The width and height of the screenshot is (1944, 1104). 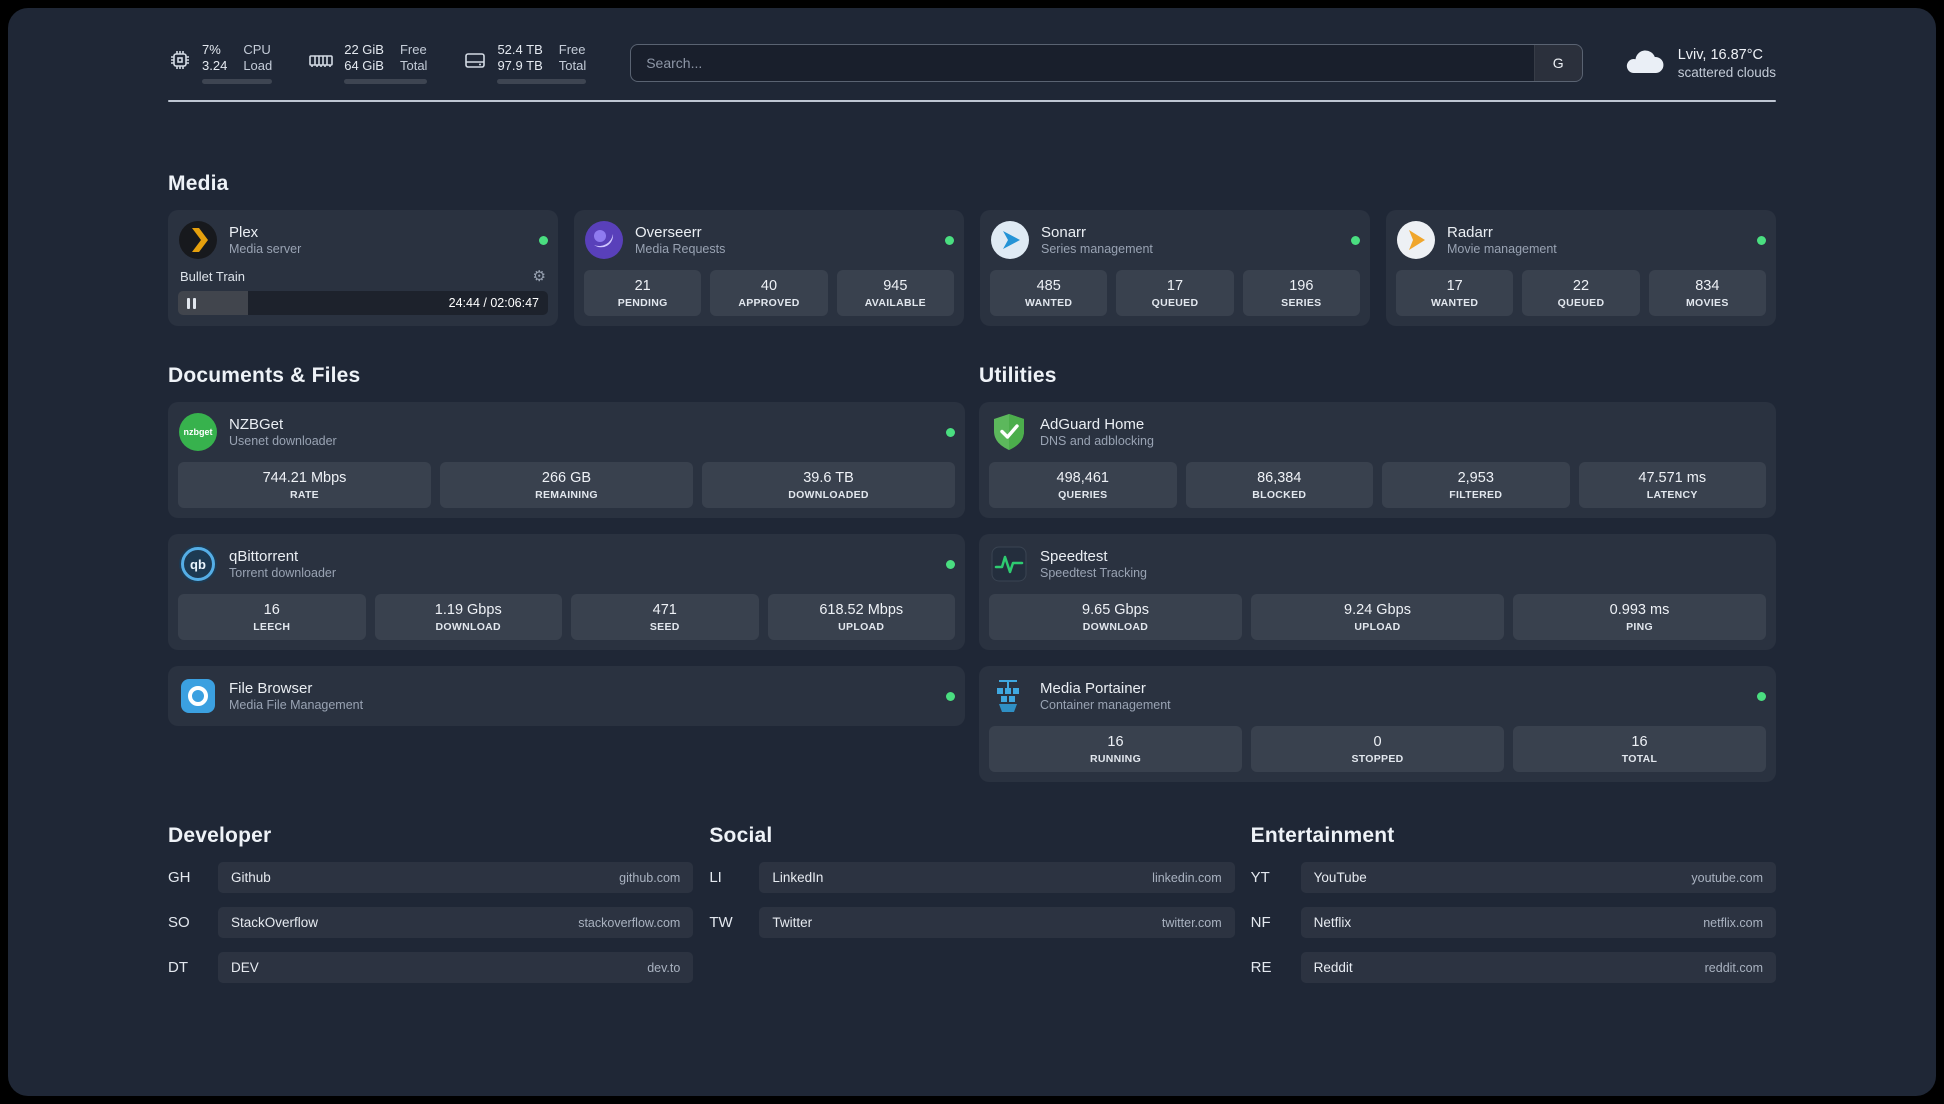 What do you see at coordinates (721, 922) in the screenshot?
I see `bookmark-abbr: TW` at bounding box center [721, 922].